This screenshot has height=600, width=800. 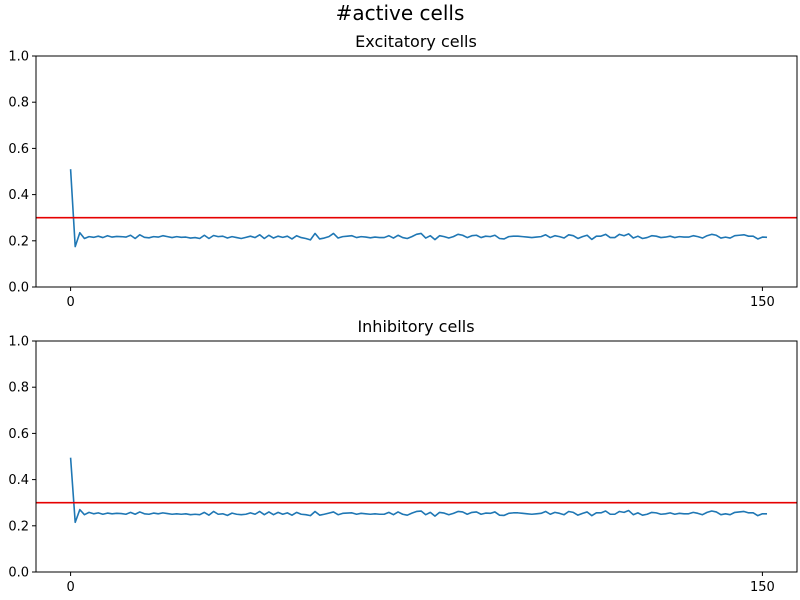 What do you see at coordinates (70, 302) in the screenshot?
I see `excitatory-xtick-label: 0` at bounding box center [70, 302].